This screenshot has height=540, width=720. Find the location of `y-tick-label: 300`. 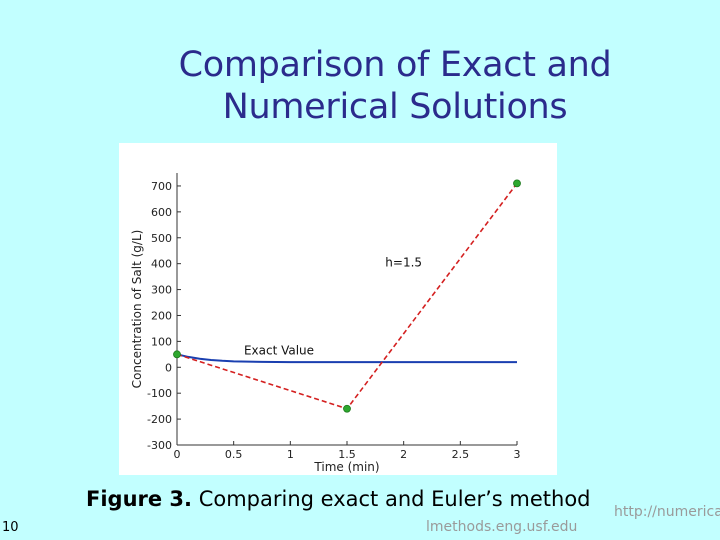

y-tick-label: 300 is located at coordinates (161, 290).